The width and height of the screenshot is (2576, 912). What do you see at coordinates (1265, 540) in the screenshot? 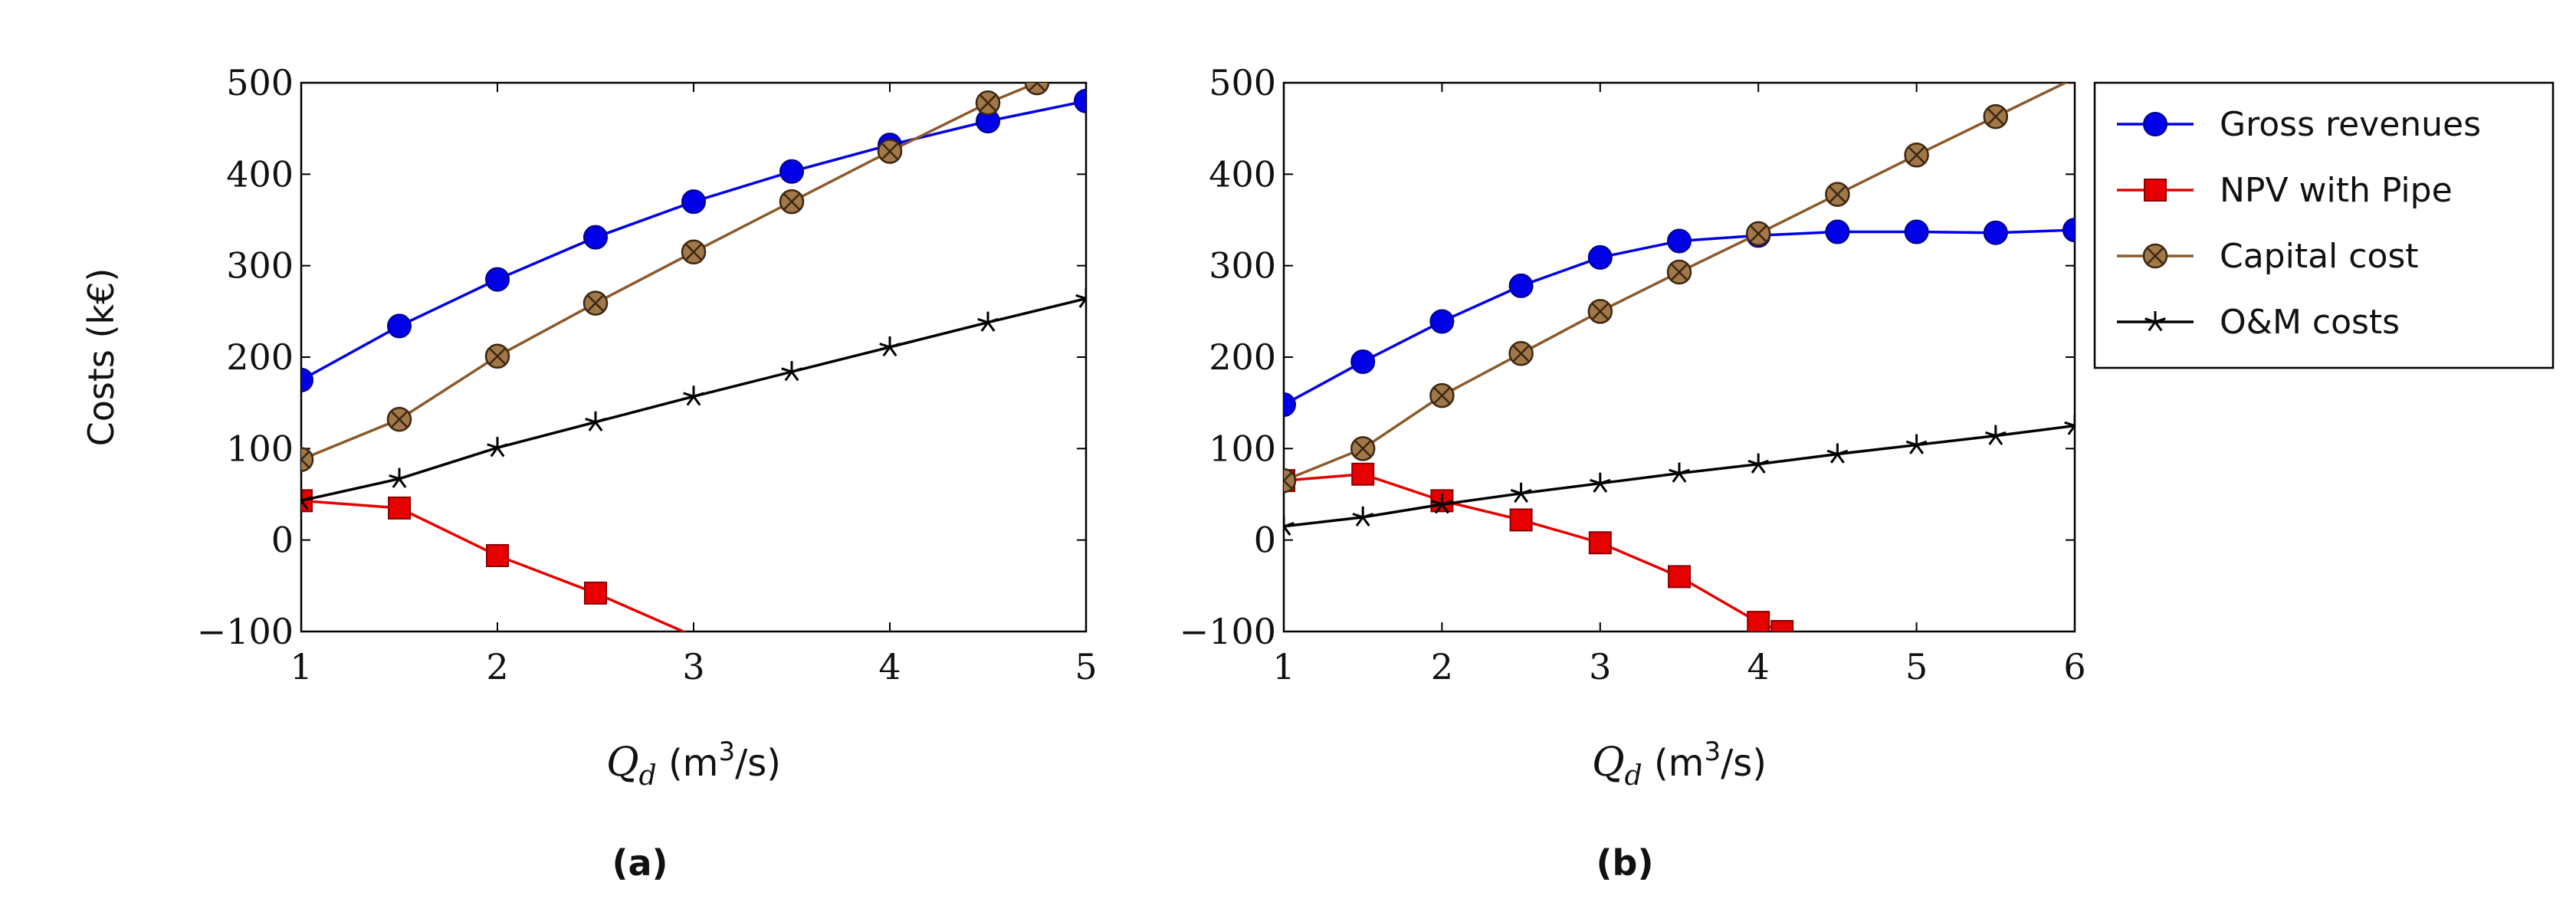
I see `plot-b-ytick-label: 0` at bounding box center [1265, 540].